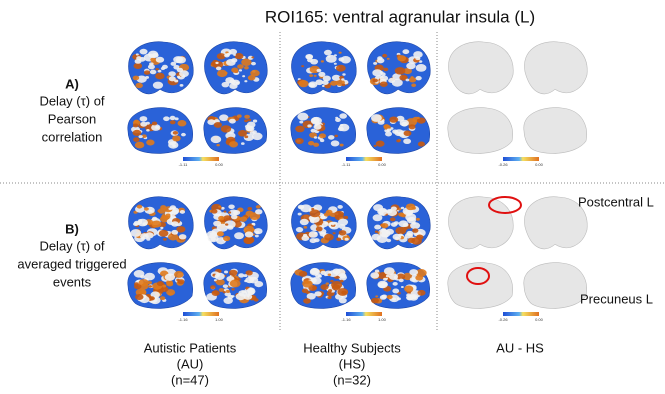  I want to click on column-label: Healthy Subjects, so click(352, 347).